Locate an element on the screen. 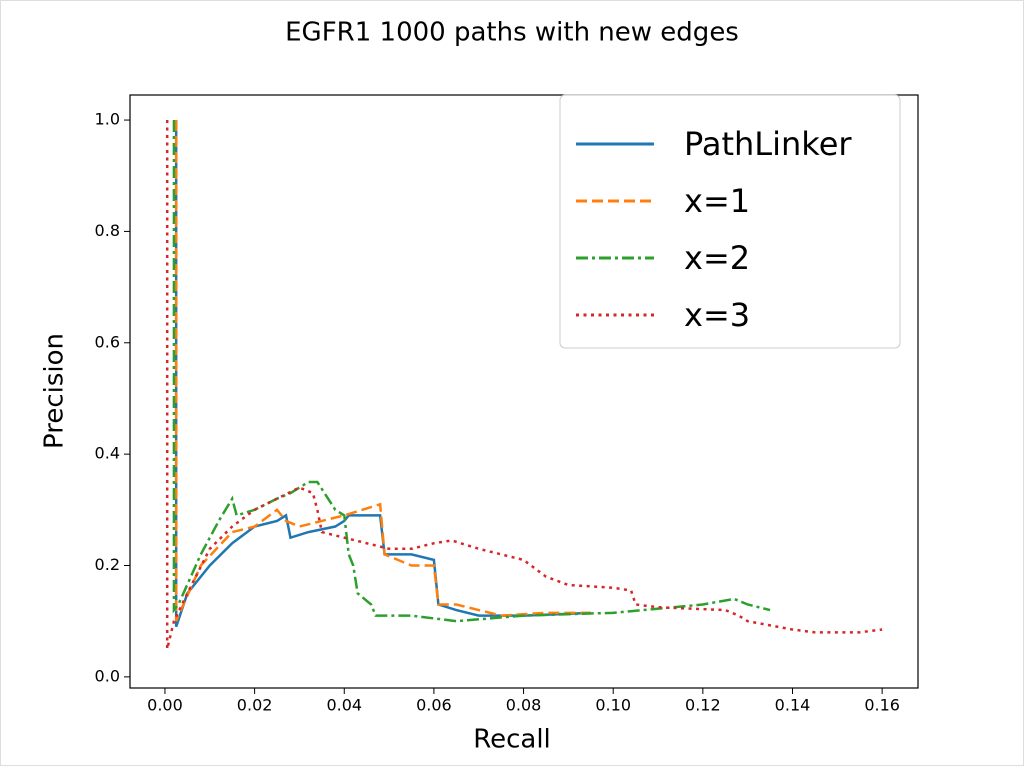 The image size is (1024, 766). x-tick-label: 0.12 is located at coordinates (703, 705).